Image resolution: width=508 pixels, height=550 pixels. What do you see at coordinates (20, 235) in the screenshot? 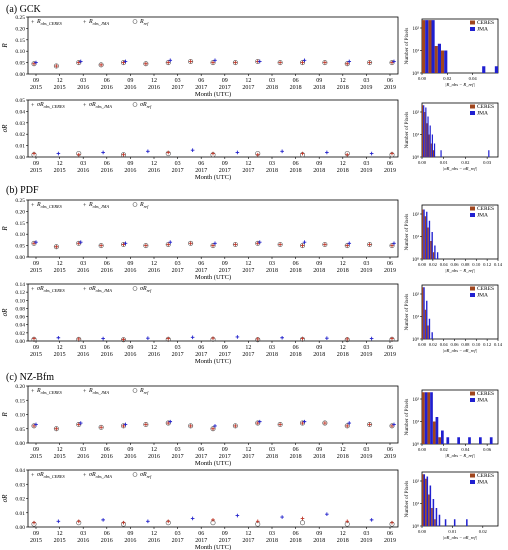
I see `y-tick-label: 0.10` at bounding box center [20, 235].